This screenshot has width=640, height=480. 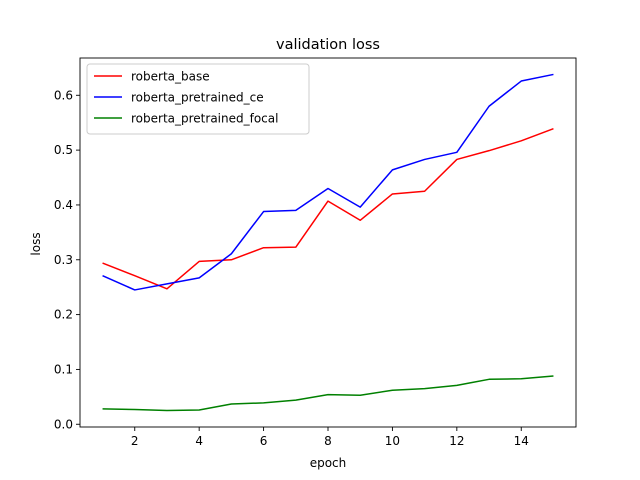 I want to click on y-tick-label: 0.5, so click(x=63, y=150).